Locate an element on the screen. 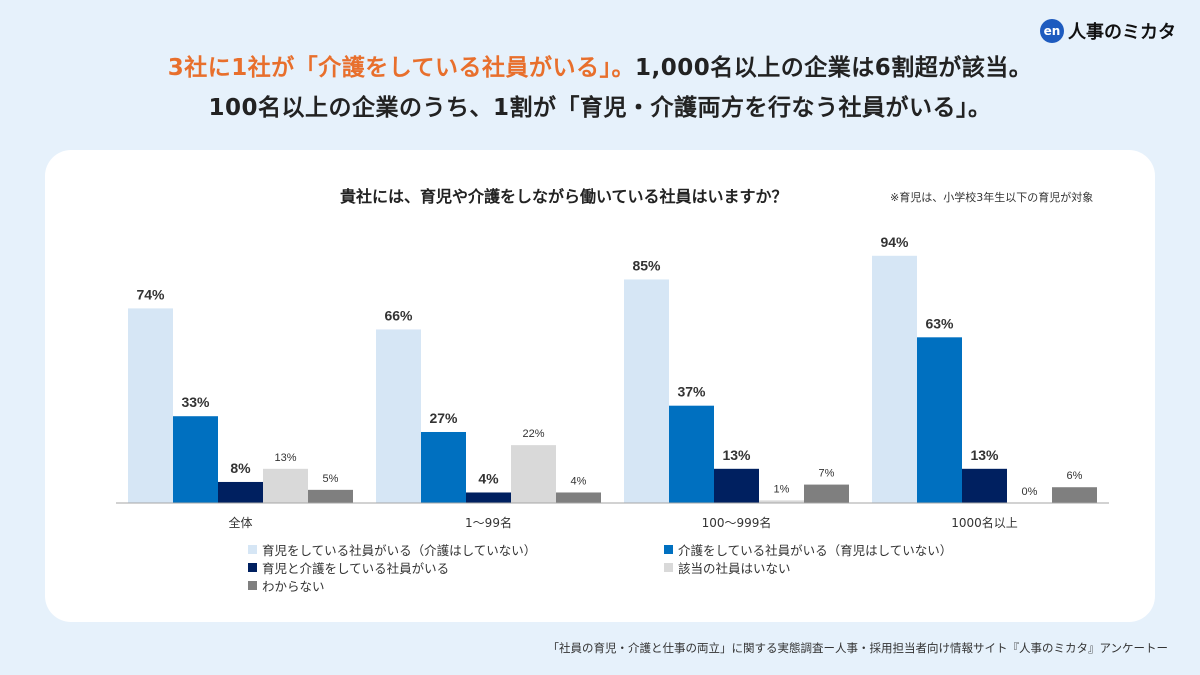  legend-label-4: 該当の社員はいない is located at coordinates (734, 568).